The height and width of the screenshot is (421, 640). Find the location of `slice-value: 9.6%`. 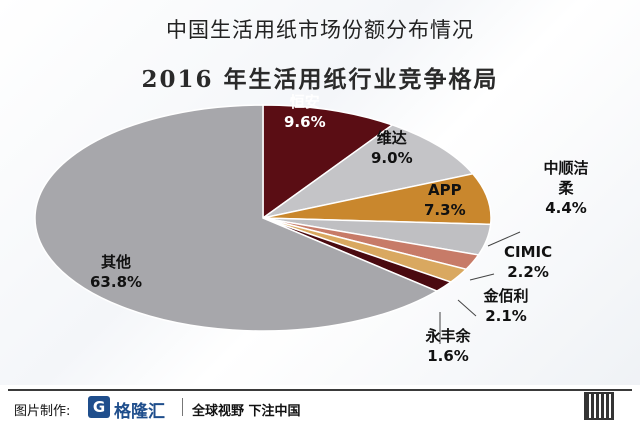

slice-value: 9.6% is located at coordinates (305, 122).